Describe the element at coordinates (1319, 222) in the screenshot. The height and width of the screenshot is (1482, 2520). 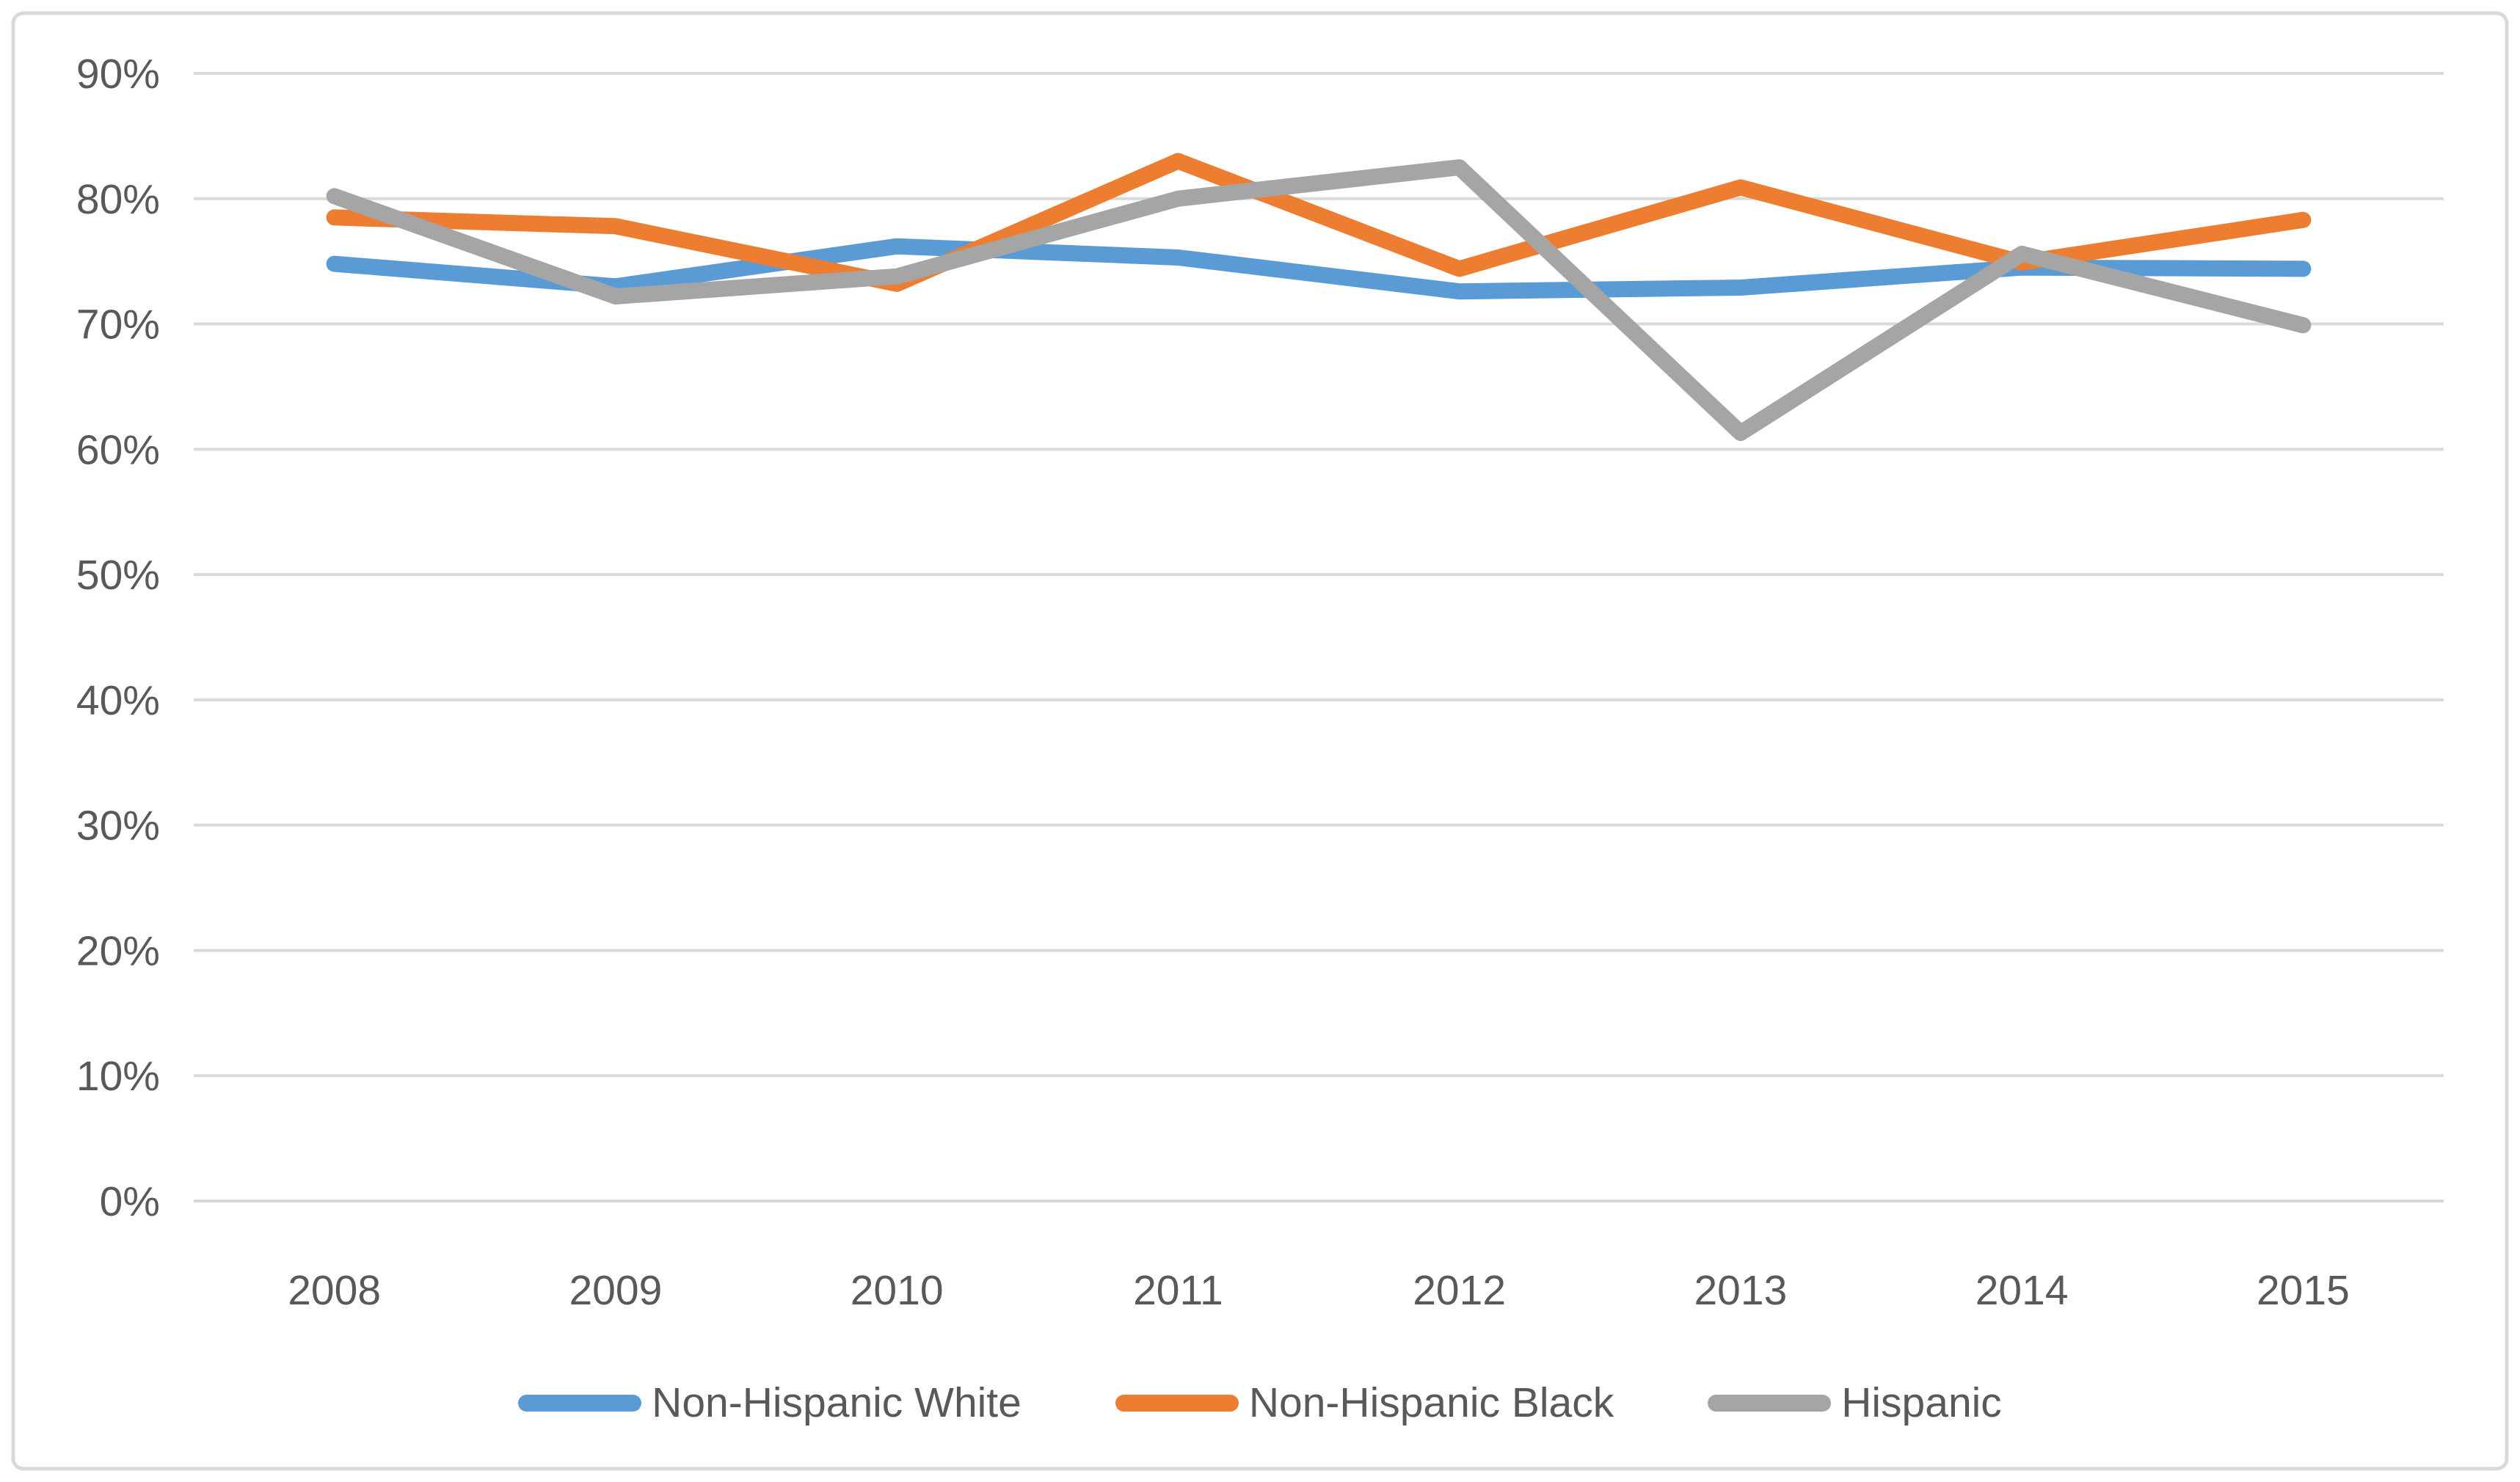
I see `series-line-non-hispanic-black` at that location.